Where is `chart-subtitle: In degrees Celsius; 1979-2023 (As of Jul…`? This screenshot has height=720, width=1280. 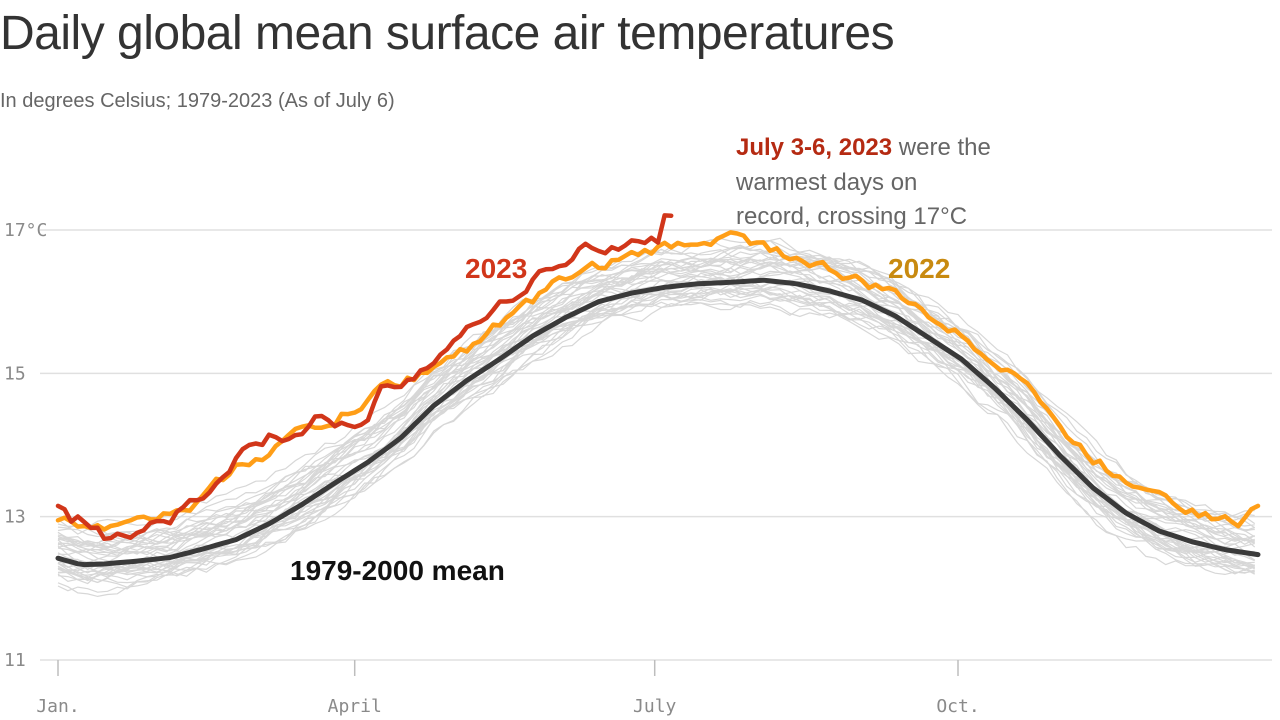 chart-subtitle: In degrees Celsius; 1979-2023 (As of Jul… is located at coordinates (197, 101).